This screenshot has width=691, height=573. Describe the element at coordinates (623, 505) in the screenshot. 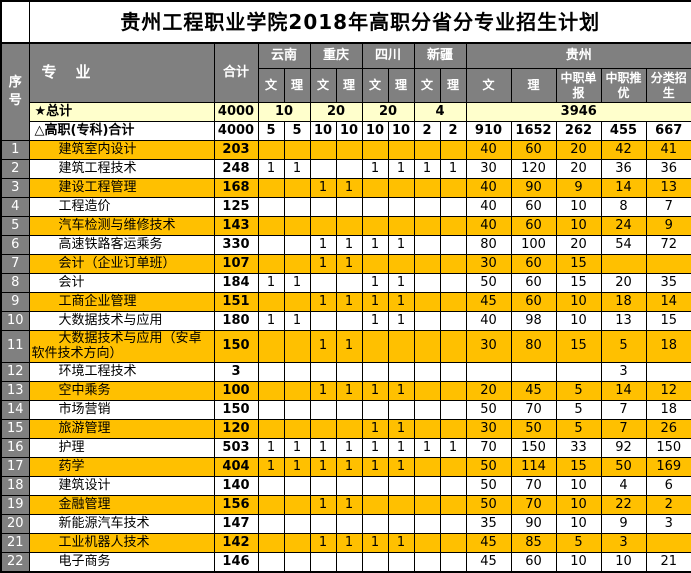

I see `plan-value-cell: 22` at that location.